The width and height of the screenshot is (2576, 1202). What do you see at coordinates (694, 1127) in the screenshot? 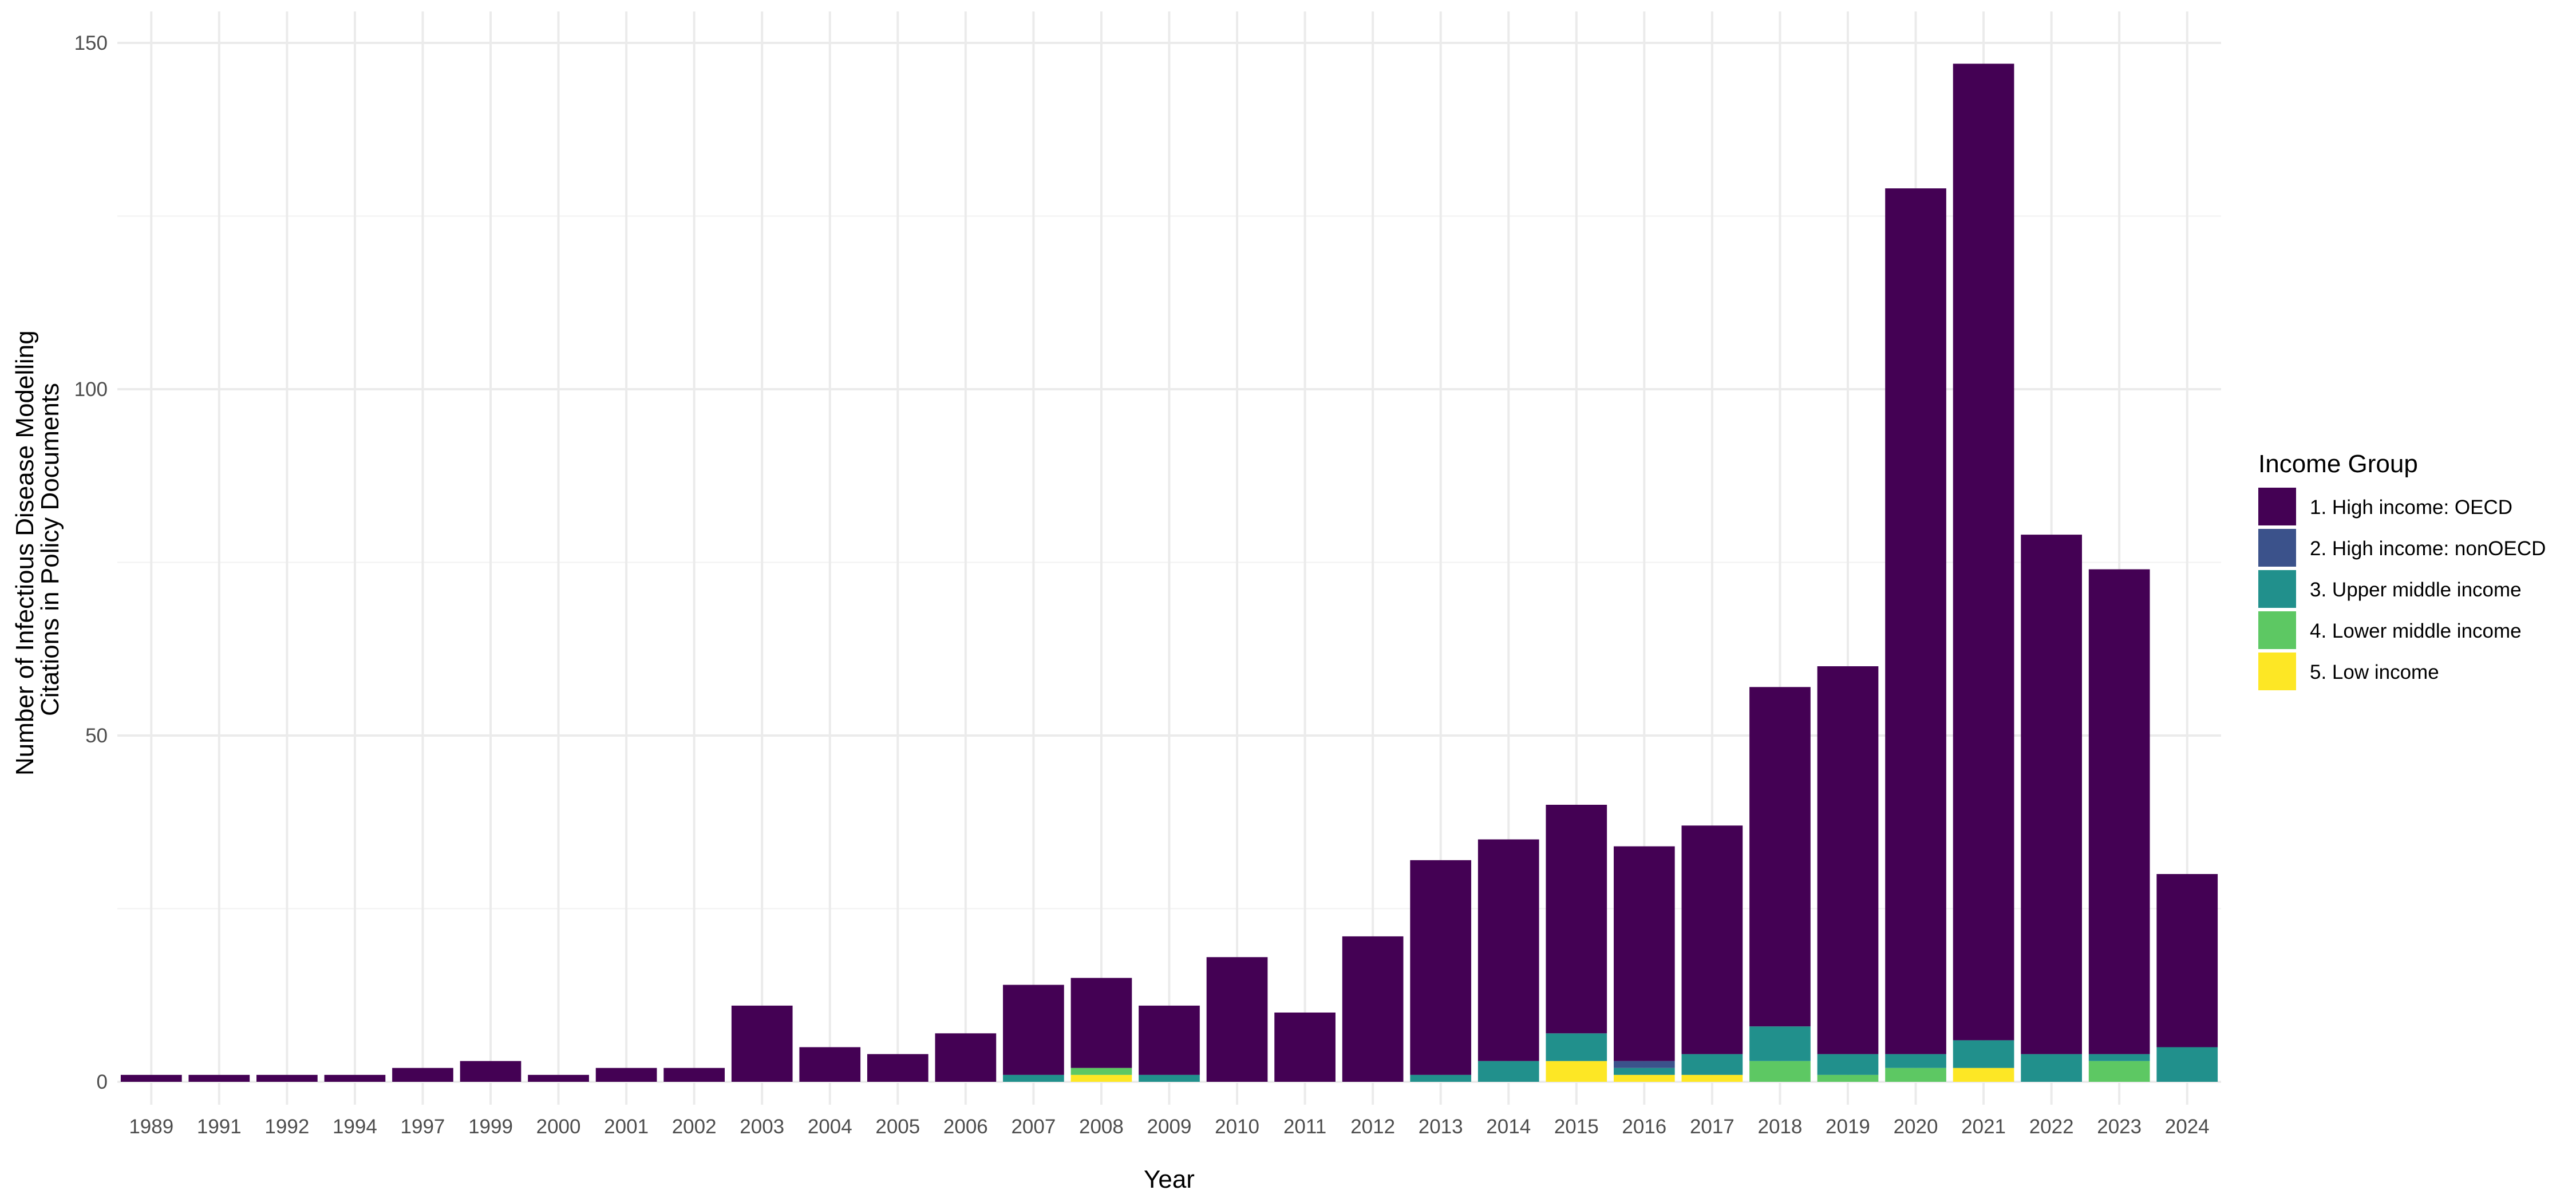
I see `x-tick-label: 2002` at bounding box center [694, 1127].